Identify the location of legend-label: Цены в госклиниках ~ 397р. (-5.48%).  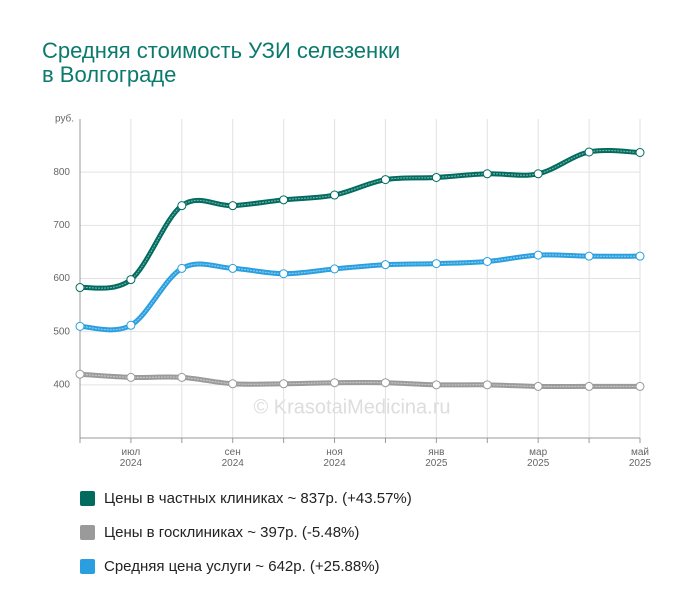
(231, 532).